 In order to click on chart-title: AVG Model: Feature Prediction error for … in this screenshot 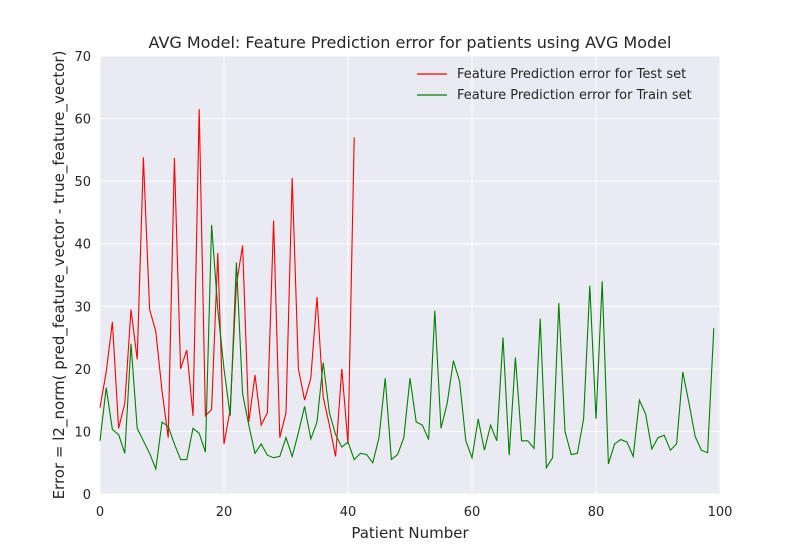, I will do `click(410, 42)`.